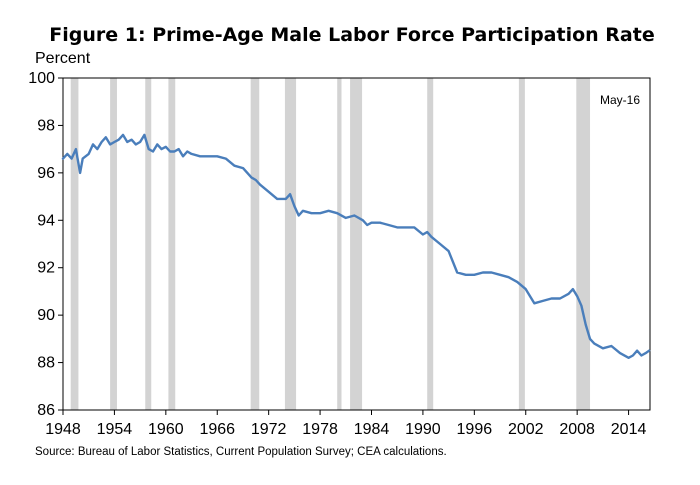  Describe the element at coordinates (269, 429) in the screenshot. I see `x-tick-label: 1972` at that location.